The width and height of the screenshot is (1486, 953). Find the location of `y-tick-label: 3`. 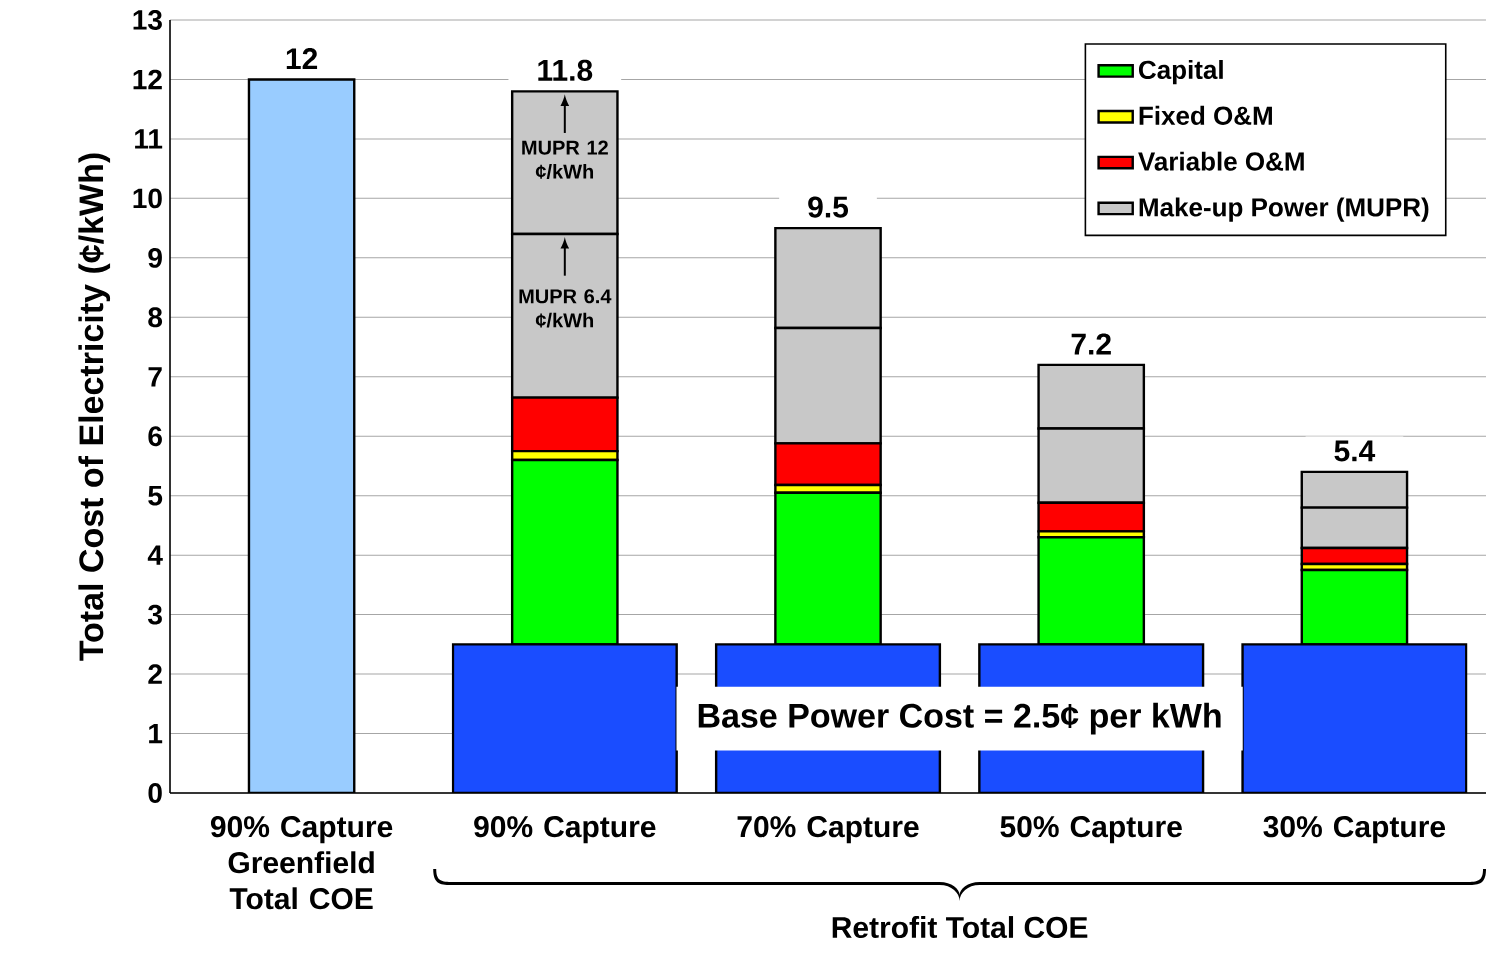

y-tick-label: 3 is located at coordinates (154, 614).